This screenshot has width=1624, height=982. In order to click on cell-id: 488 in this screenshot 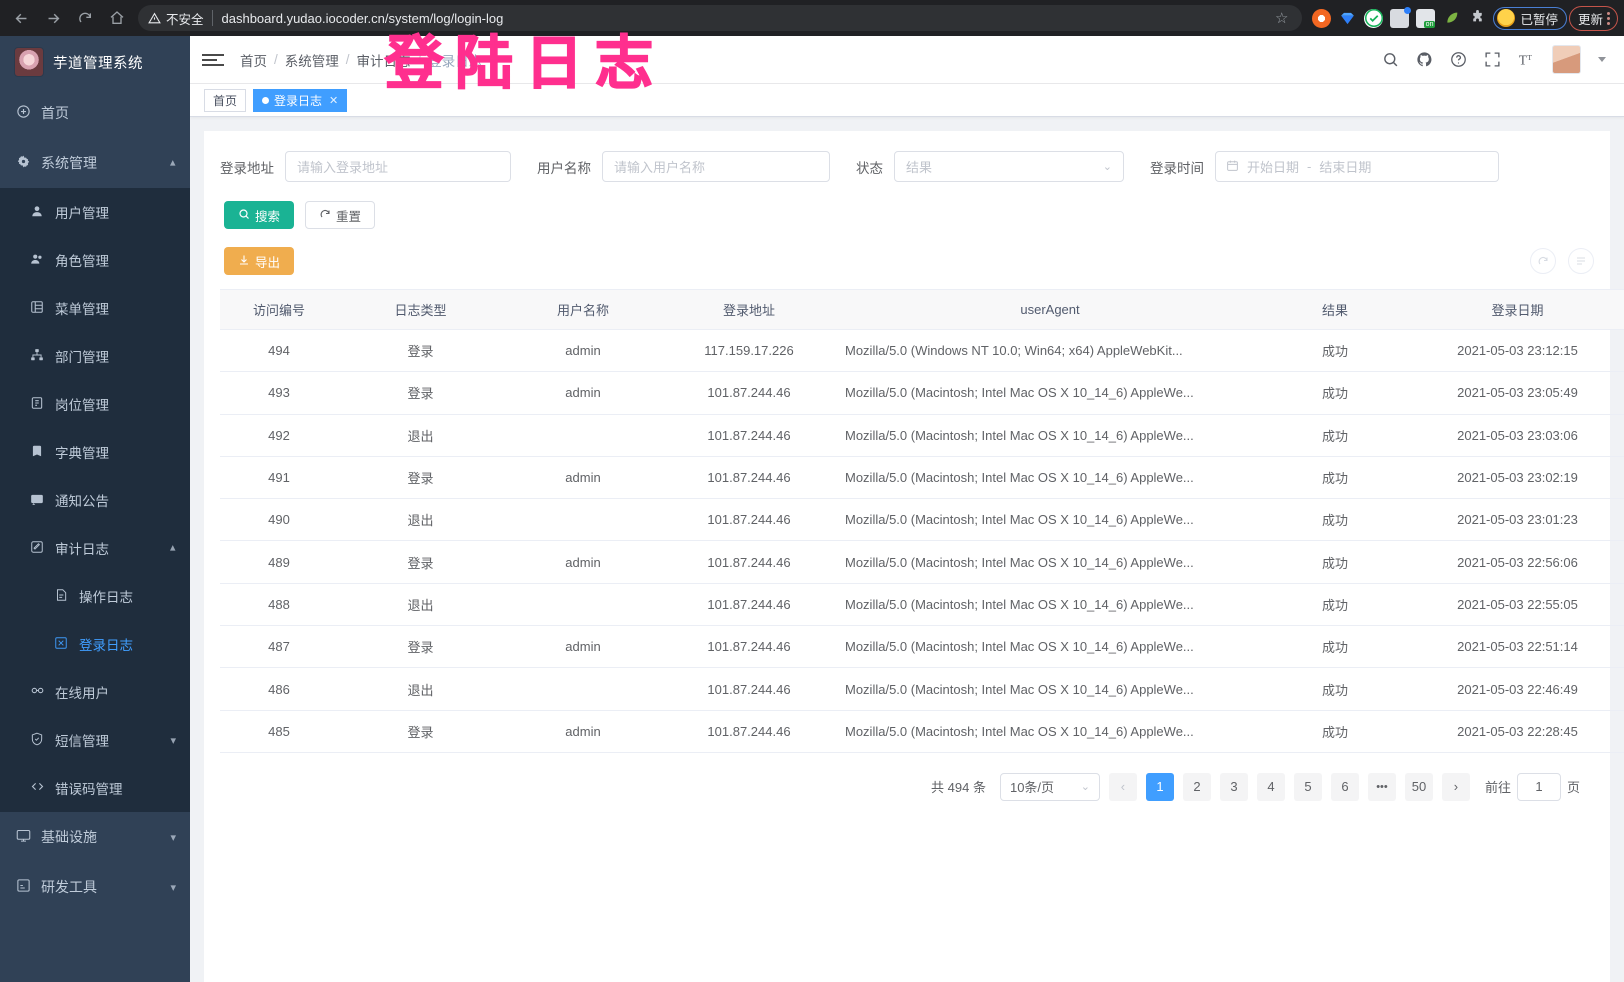, I will do `click(279, 605)`.